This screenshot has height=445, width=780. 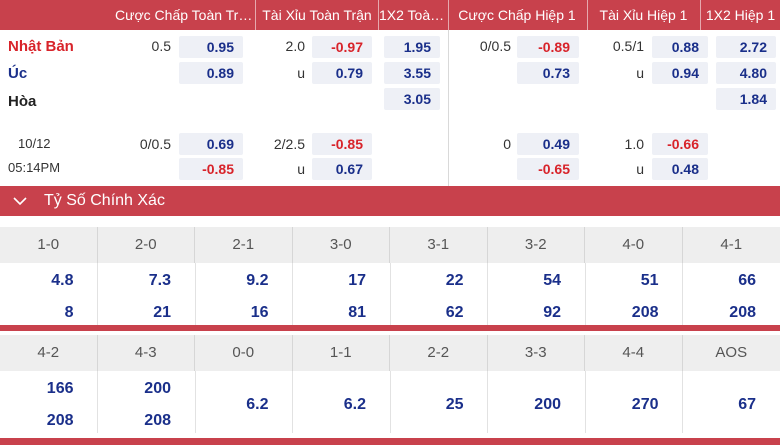 What do you see at coordinates (357, 312) in the screenshot?
I see `score-odds: 81` at bounding box center [357, 312].